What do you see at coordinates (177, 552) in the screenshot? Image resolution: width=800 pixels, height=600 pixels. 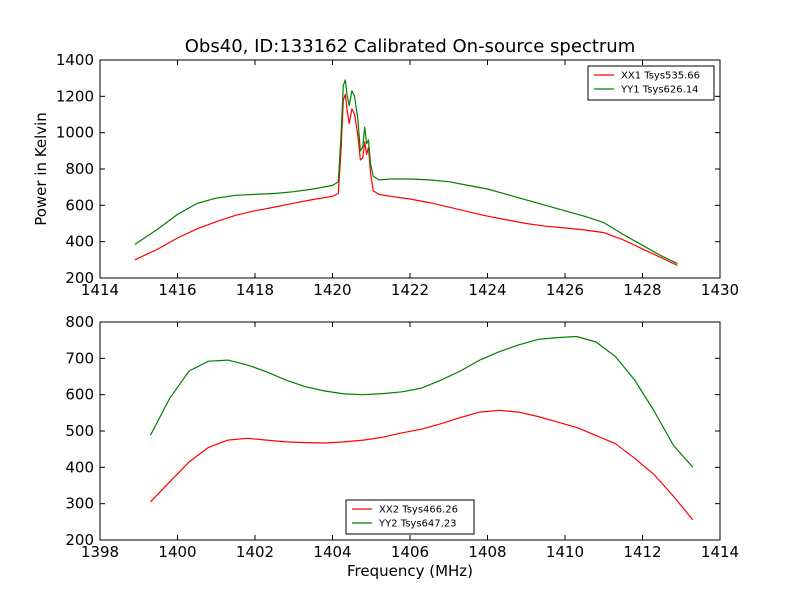 I see `x-tick-label-2-1: 1400` at bounding box center [177, 552].